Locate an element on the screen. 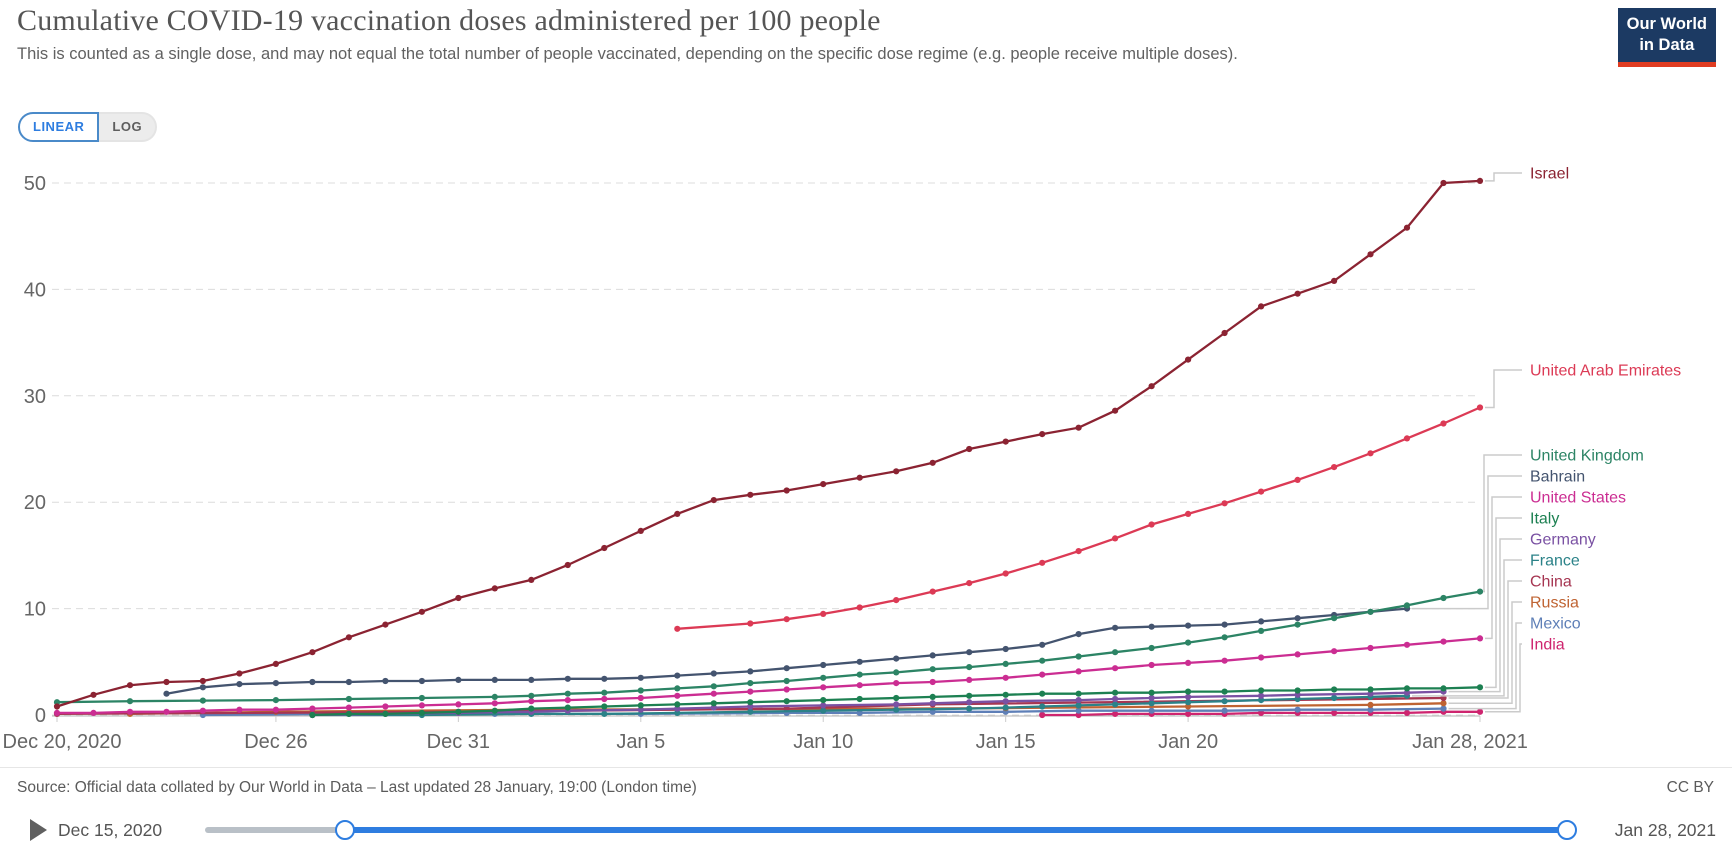 The width and height of the screenshot is (1732, 847). series-line-united-states is located at coordinates (769, 676).